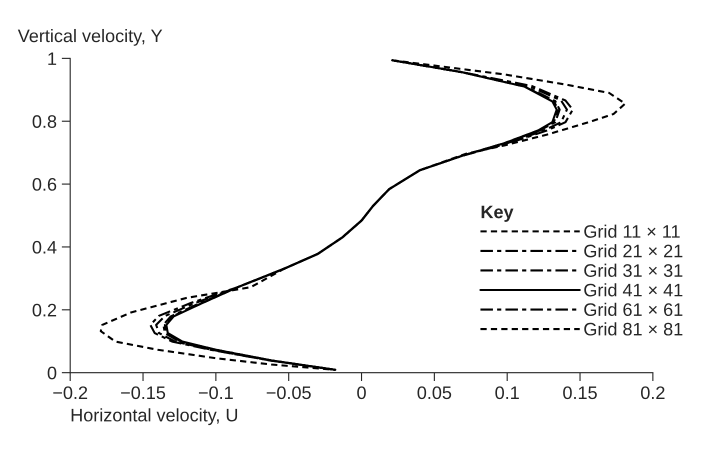 This screenshot has width=702, height=449. What do you see at coordinates (498, 214) in the screenshot?
I see `legend-title: Key` at bounding box center [498, 214].